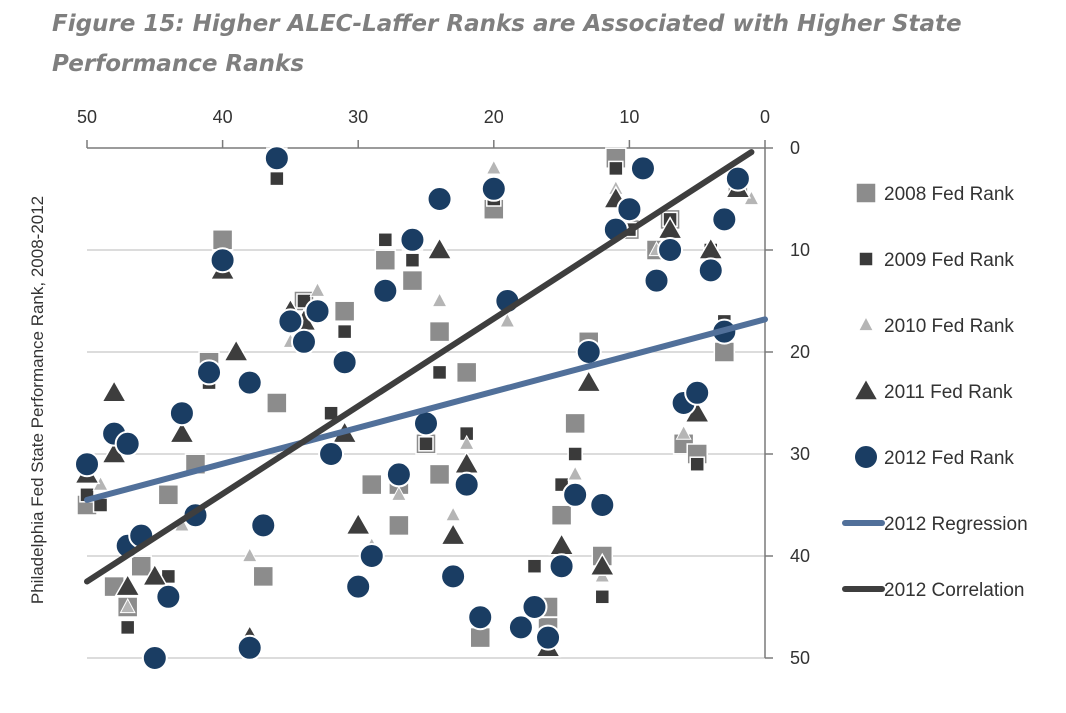 This screenshot has height=713, width=1066. Describe the element at coordinates (358, 117) in the screenshot. I see `x-tick-label: 30` at that location.